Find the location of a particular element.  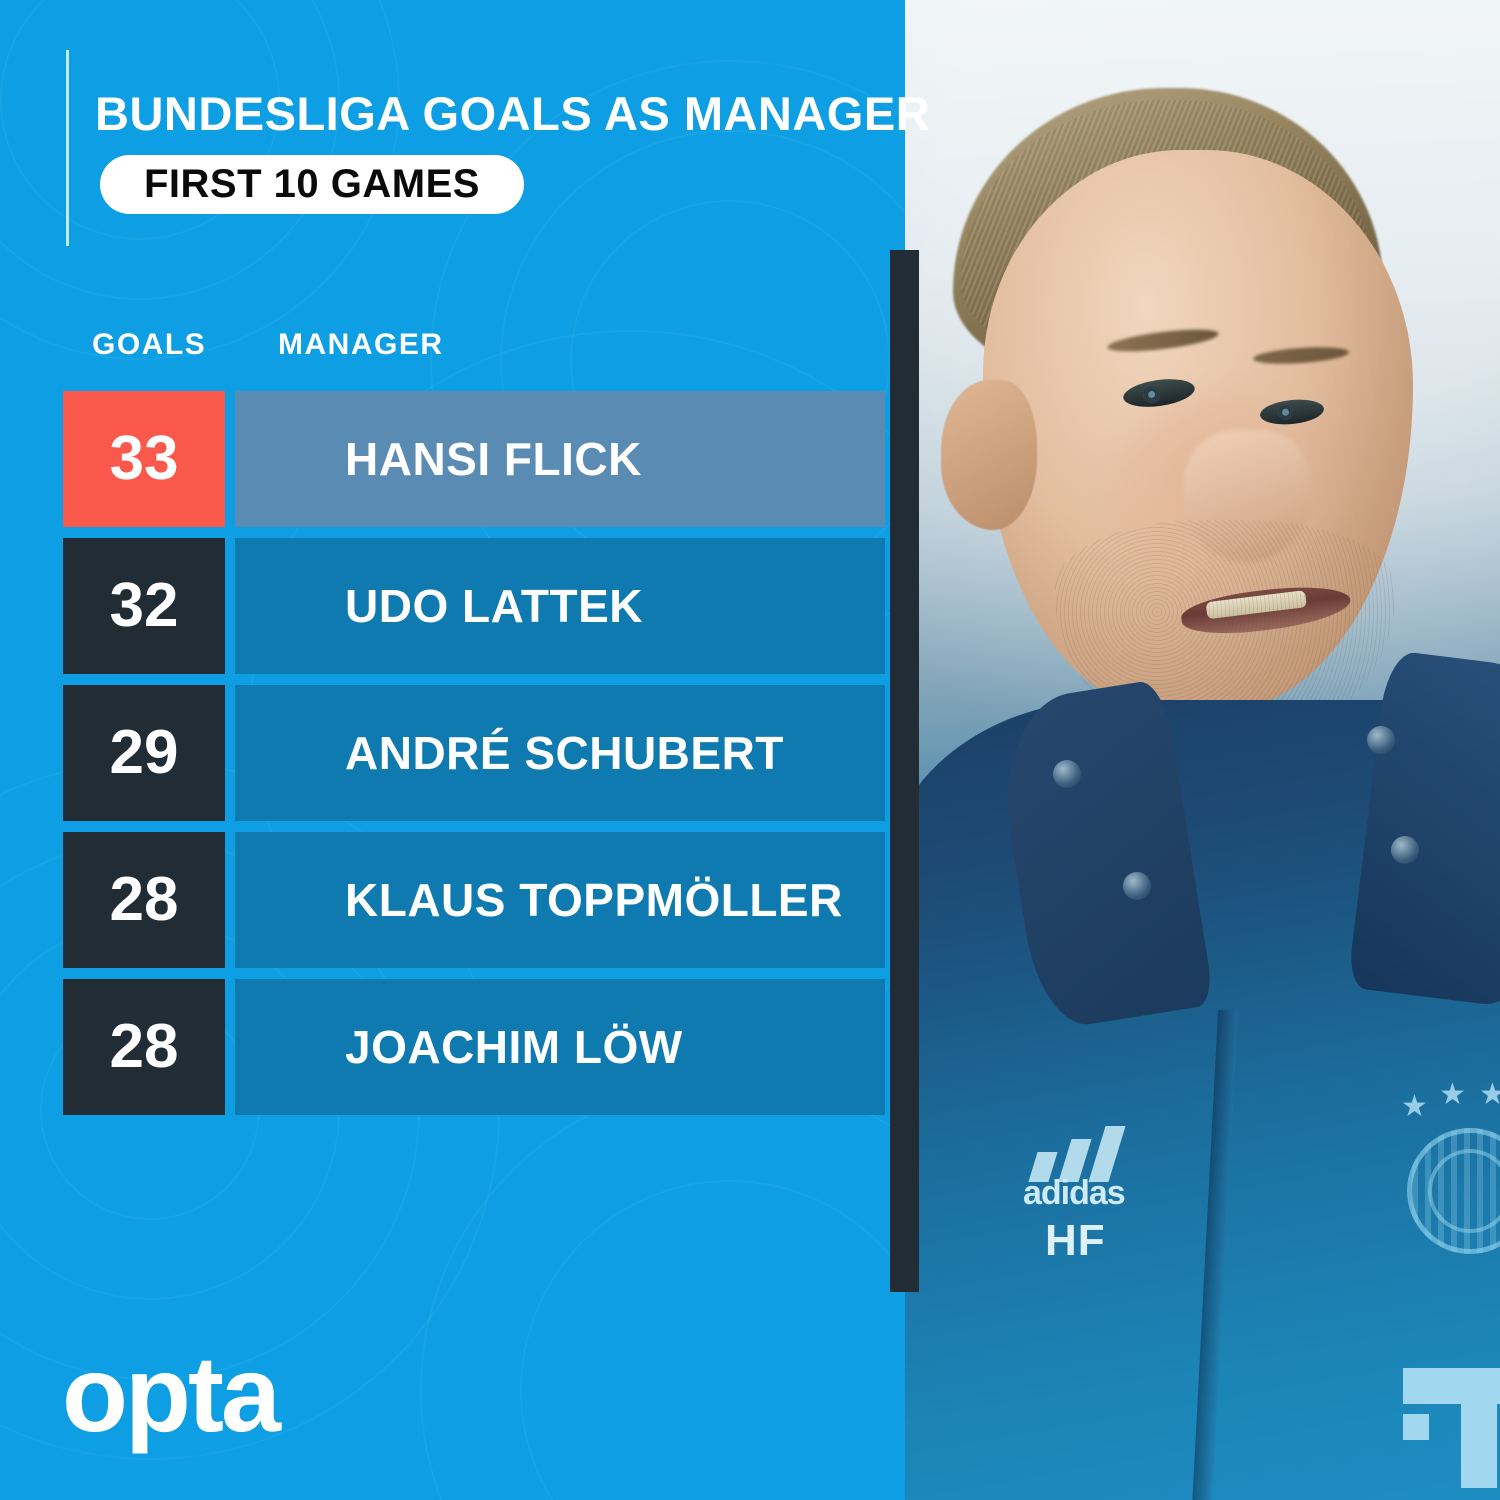

manager-bar: KLAUS TOPPMÖLLER is located at coordinates (560, 900).